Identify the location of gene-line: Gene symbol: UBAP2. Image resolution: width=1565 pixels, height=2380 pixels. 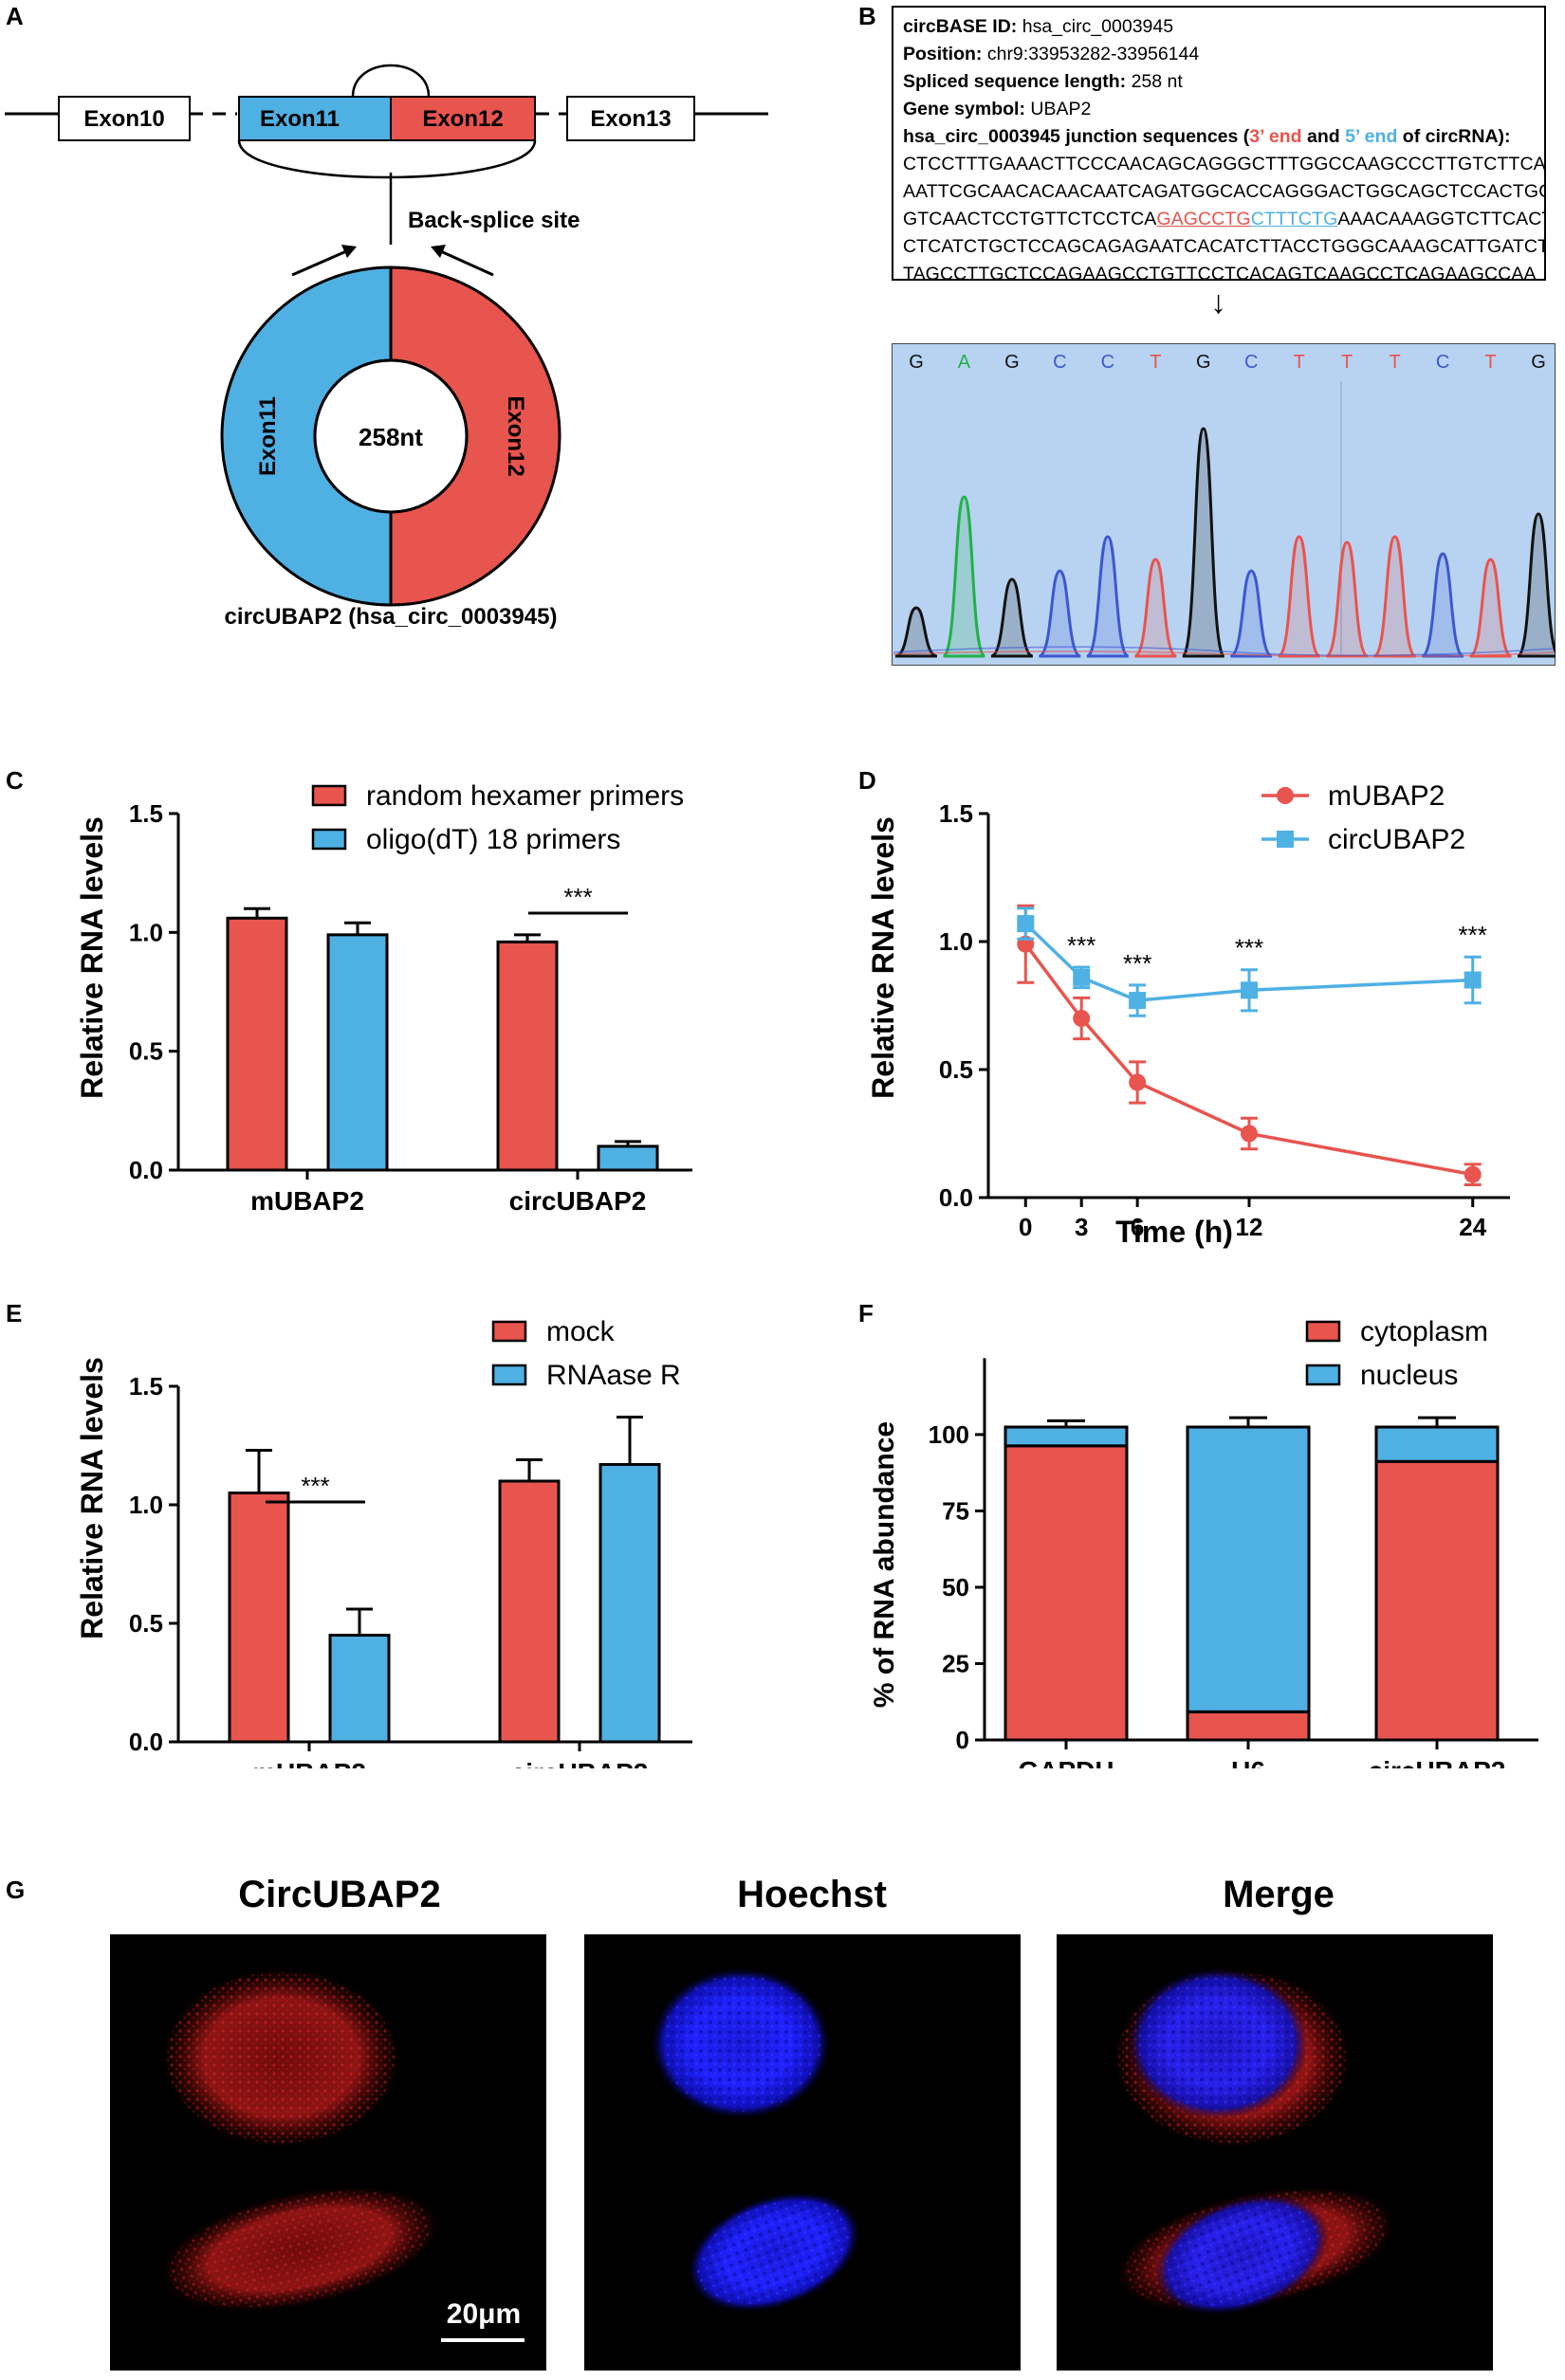
(1219, 109).